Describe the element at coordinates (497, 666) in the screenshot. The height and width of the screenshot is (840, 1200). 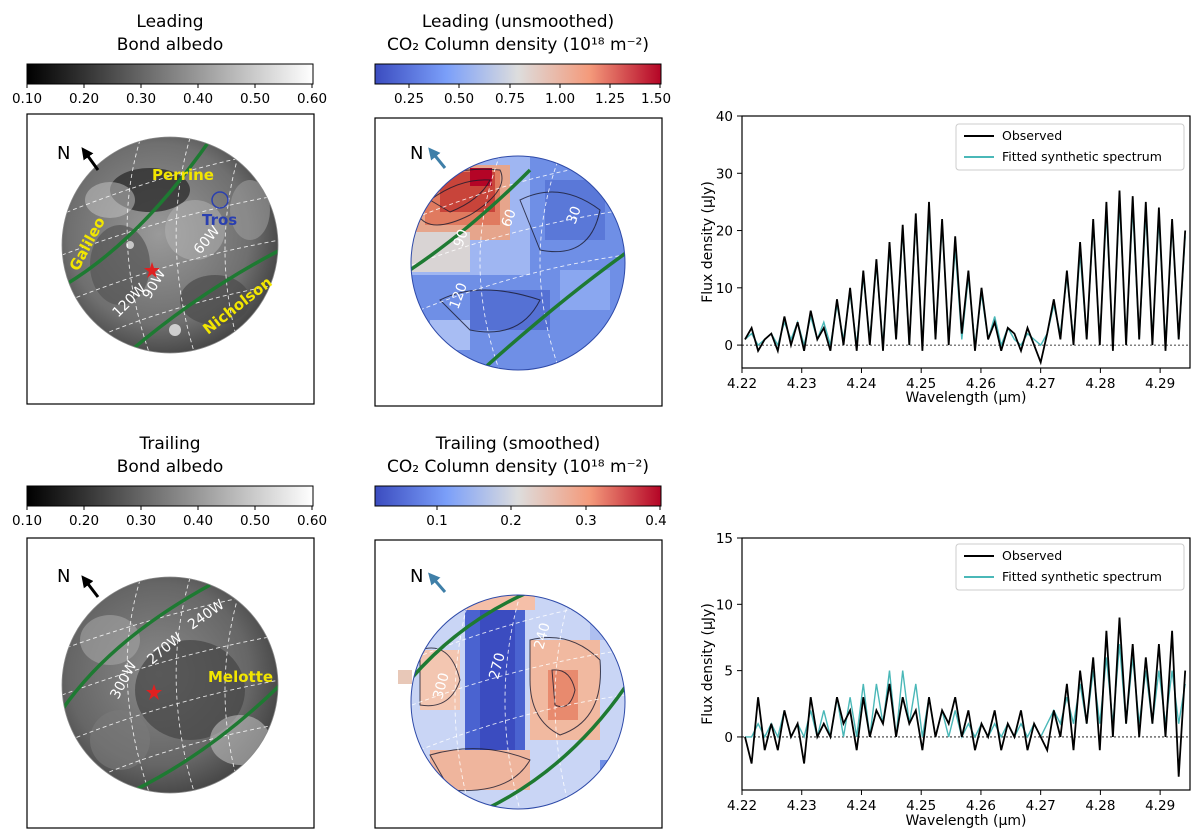
I see `longitude-label: 270` at that location.